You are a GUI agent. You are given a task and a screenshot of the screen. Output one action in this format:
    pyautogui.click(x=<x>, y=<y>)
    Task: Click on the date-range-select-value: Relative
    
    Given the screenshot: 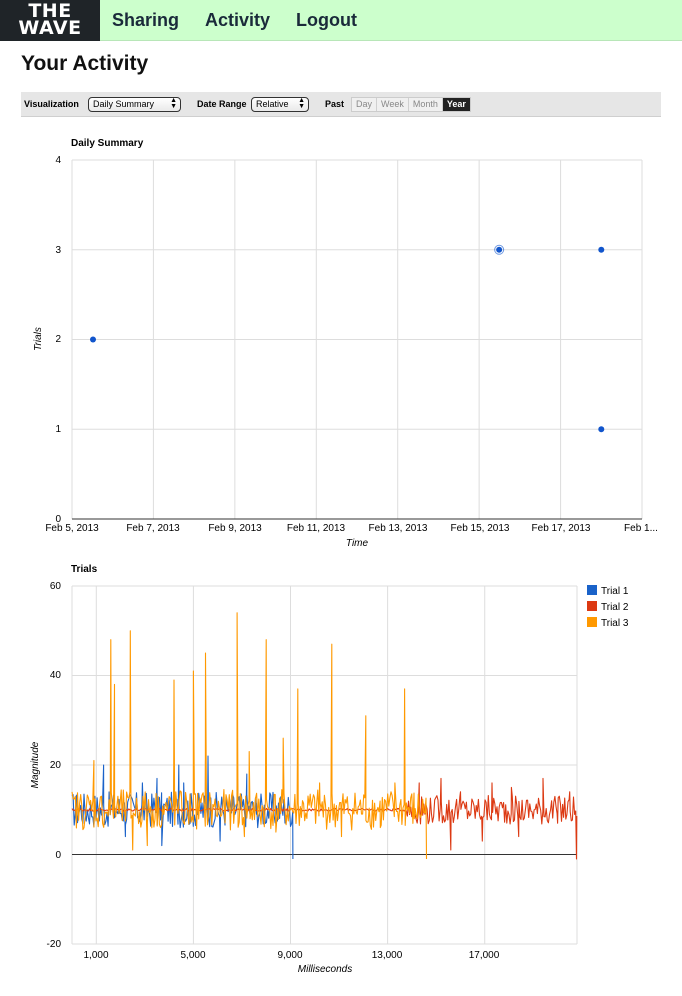 What is the action you would take?
    pyautogui.click(x=272, y=104)
    